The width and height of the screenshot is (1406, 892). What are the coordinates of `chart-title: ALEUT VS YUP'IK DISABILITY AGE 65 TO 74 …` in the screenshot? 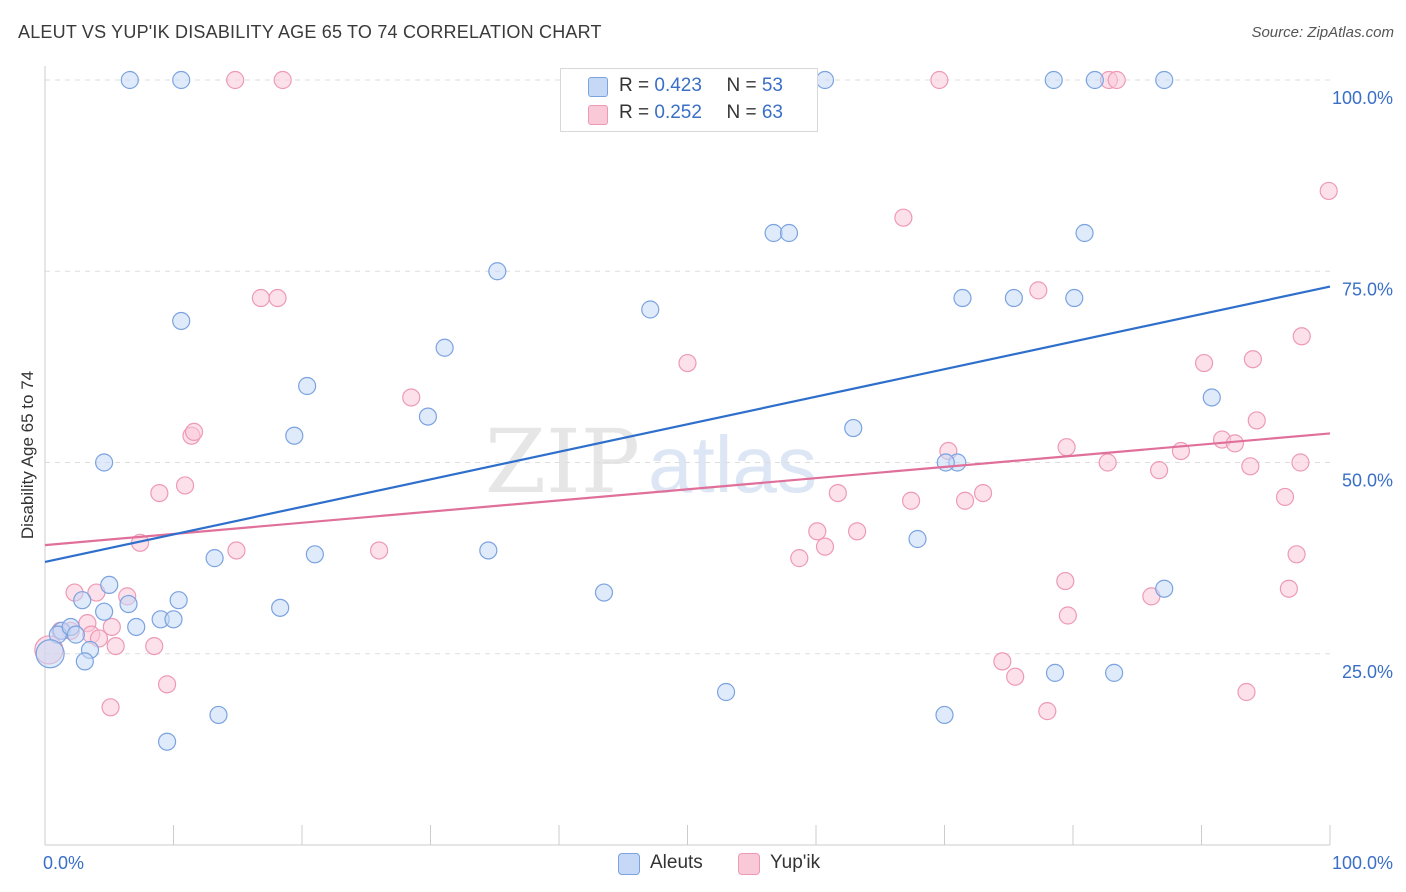 It's located at (310, 32).